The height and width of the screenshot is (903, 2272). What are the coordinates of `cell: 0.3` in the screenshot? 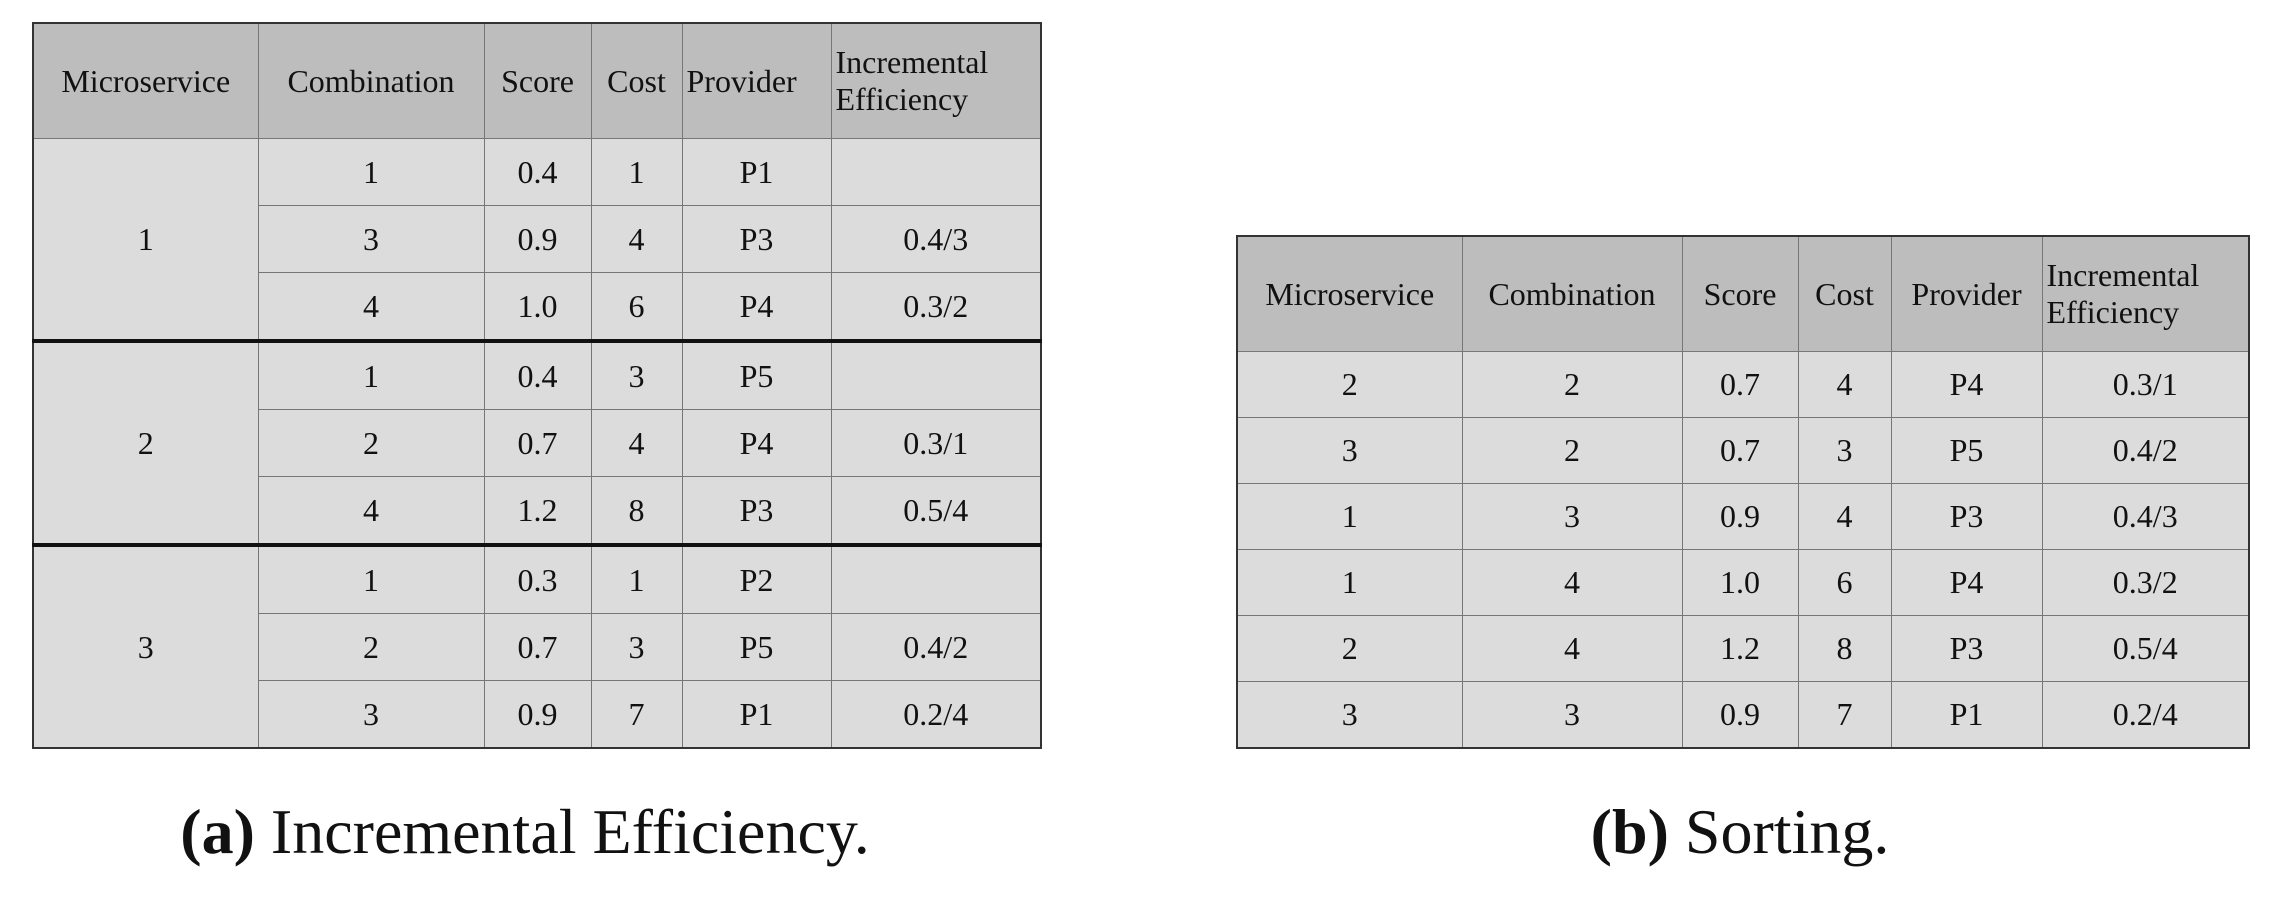 It's located at (537, 578).